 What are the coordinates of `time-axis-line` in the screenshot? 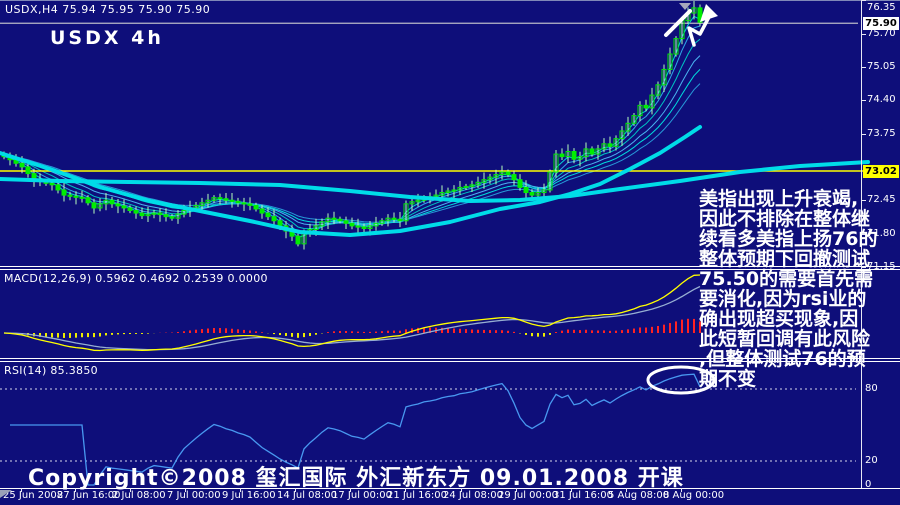 It's located at (450, 488).